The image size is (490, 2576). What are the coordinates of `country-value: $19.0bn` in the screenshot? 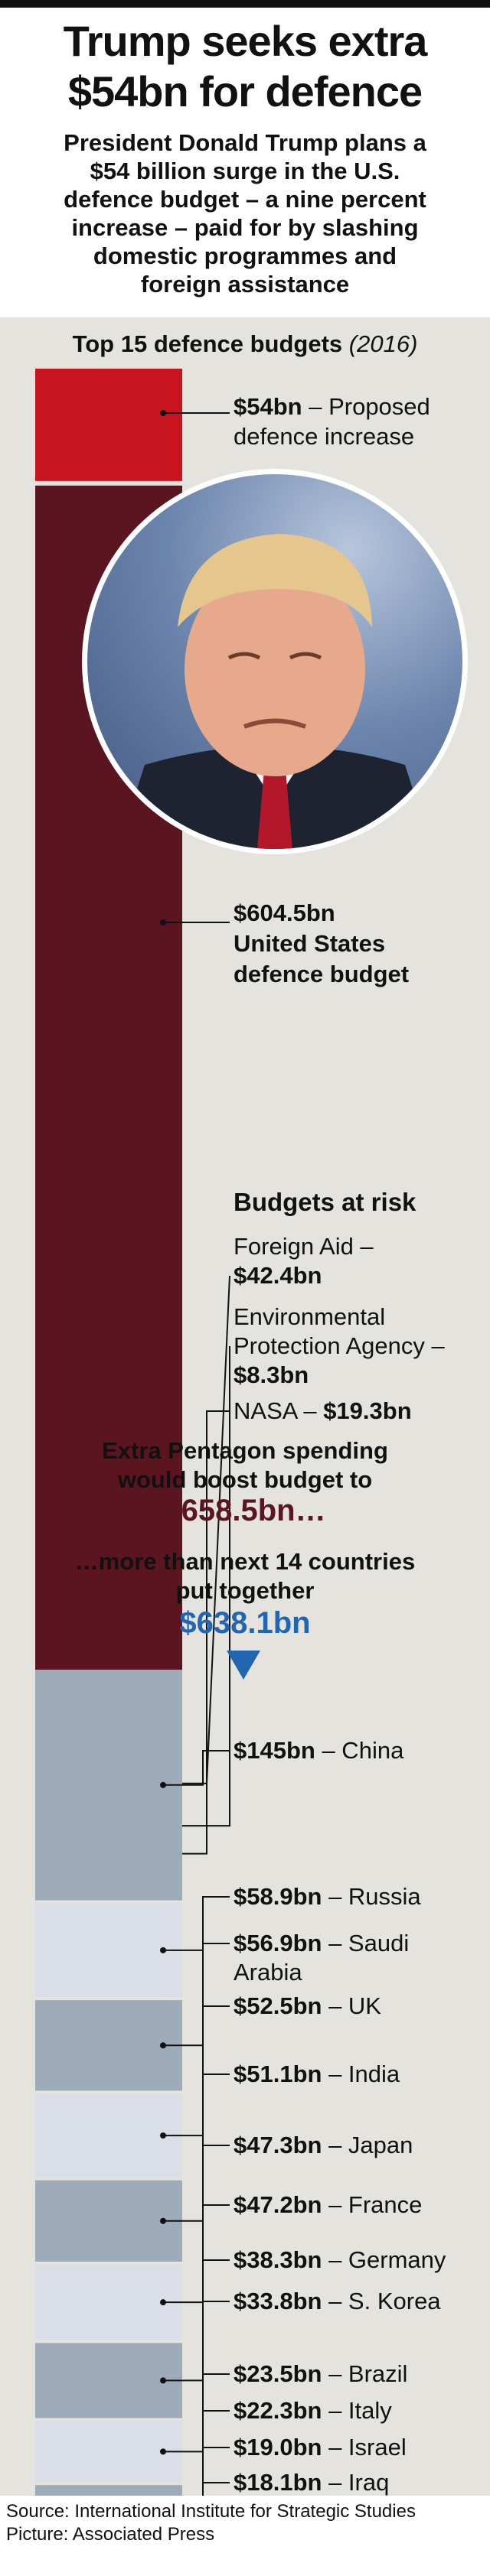 It's located at (278, 2447).